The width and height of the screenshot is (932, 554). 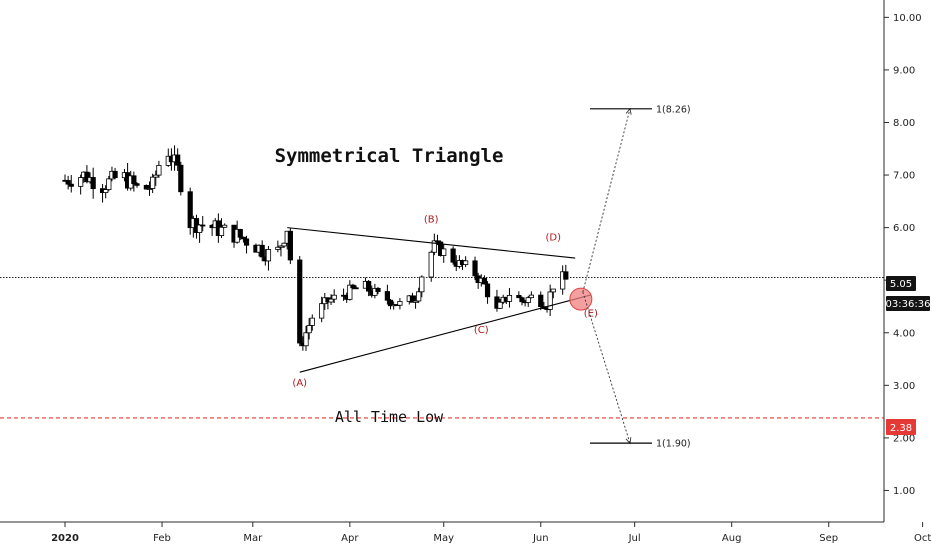 I want to click on projection-arrow-line, so click(x=606, y=200).